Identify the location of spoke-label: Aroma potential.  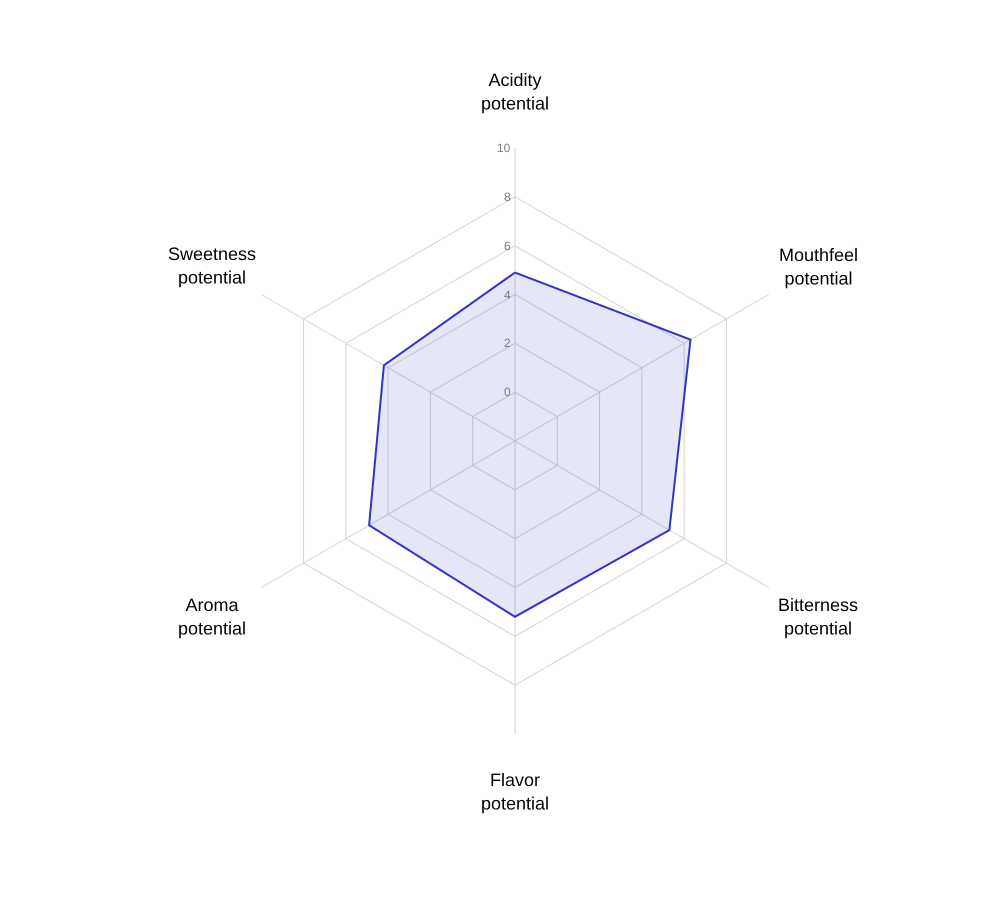
(212, 616).